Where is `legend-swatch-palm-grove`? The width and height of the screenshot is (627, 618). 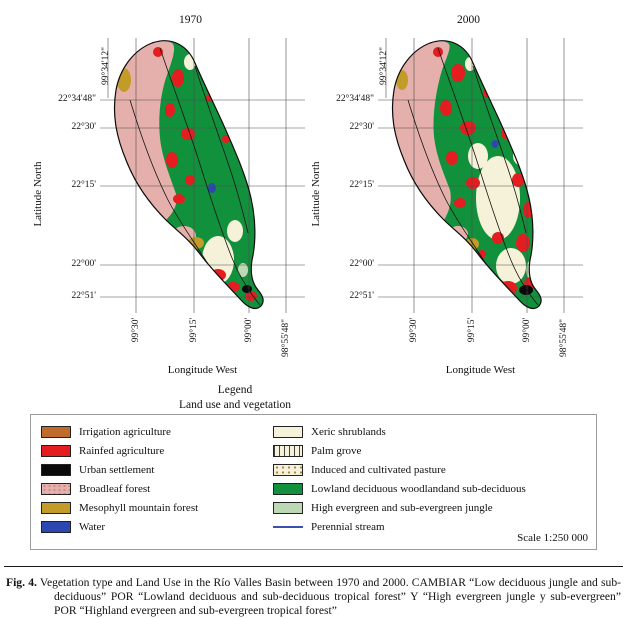
legend-swatch-palm-grove is located at coordinates (288, 450).